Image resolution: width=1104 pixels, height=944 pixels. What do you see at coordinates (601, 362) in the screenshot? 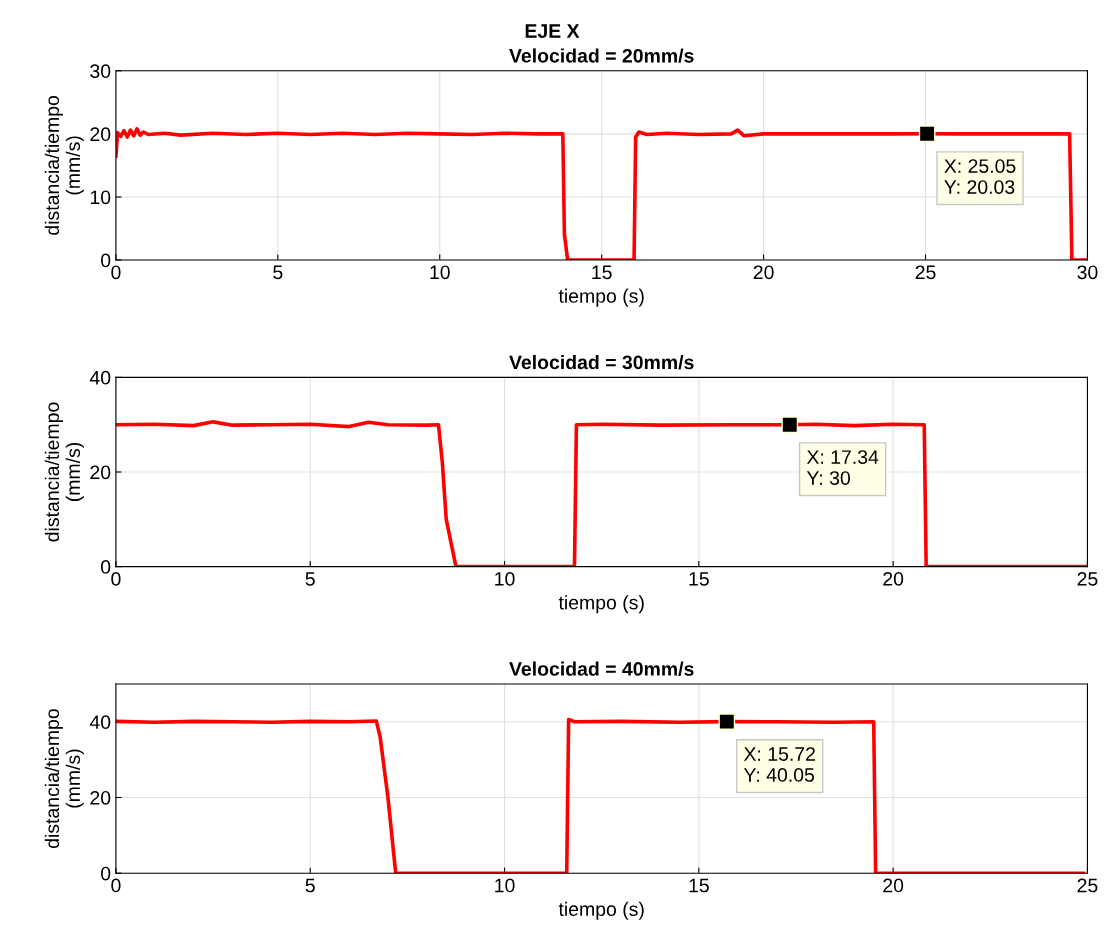
I see `chart-title: Velocidad = 30mm/s` at bounding box center [601, 362].